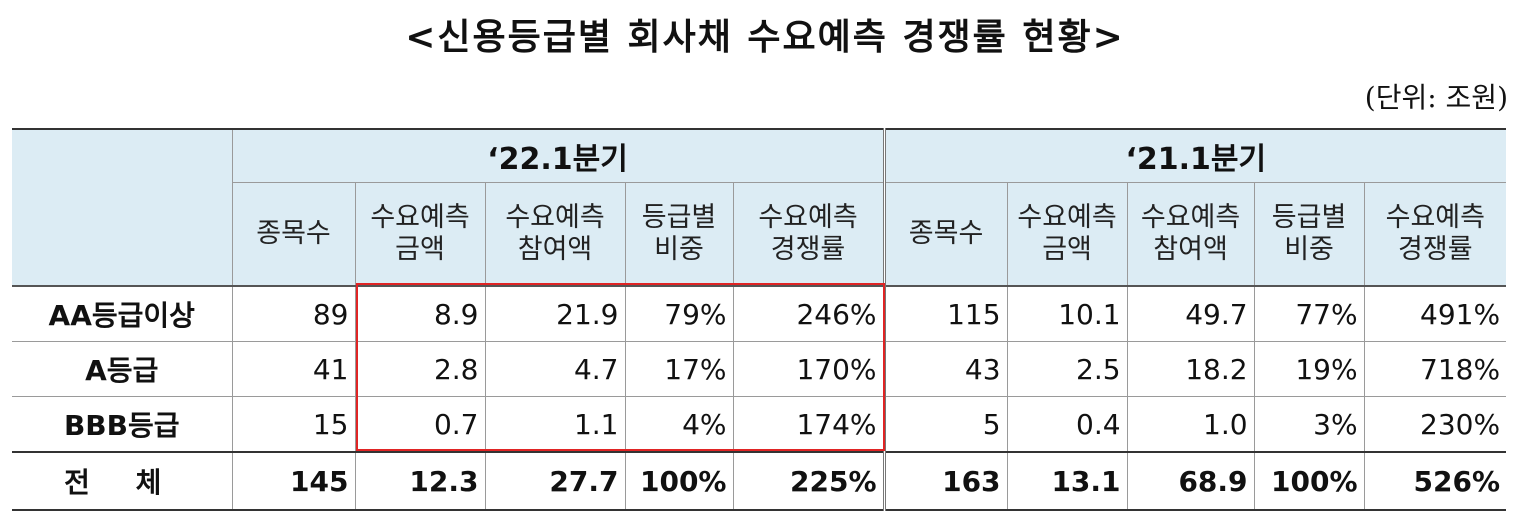  I want to click on table-cell: 230%, so click(1435, 424).